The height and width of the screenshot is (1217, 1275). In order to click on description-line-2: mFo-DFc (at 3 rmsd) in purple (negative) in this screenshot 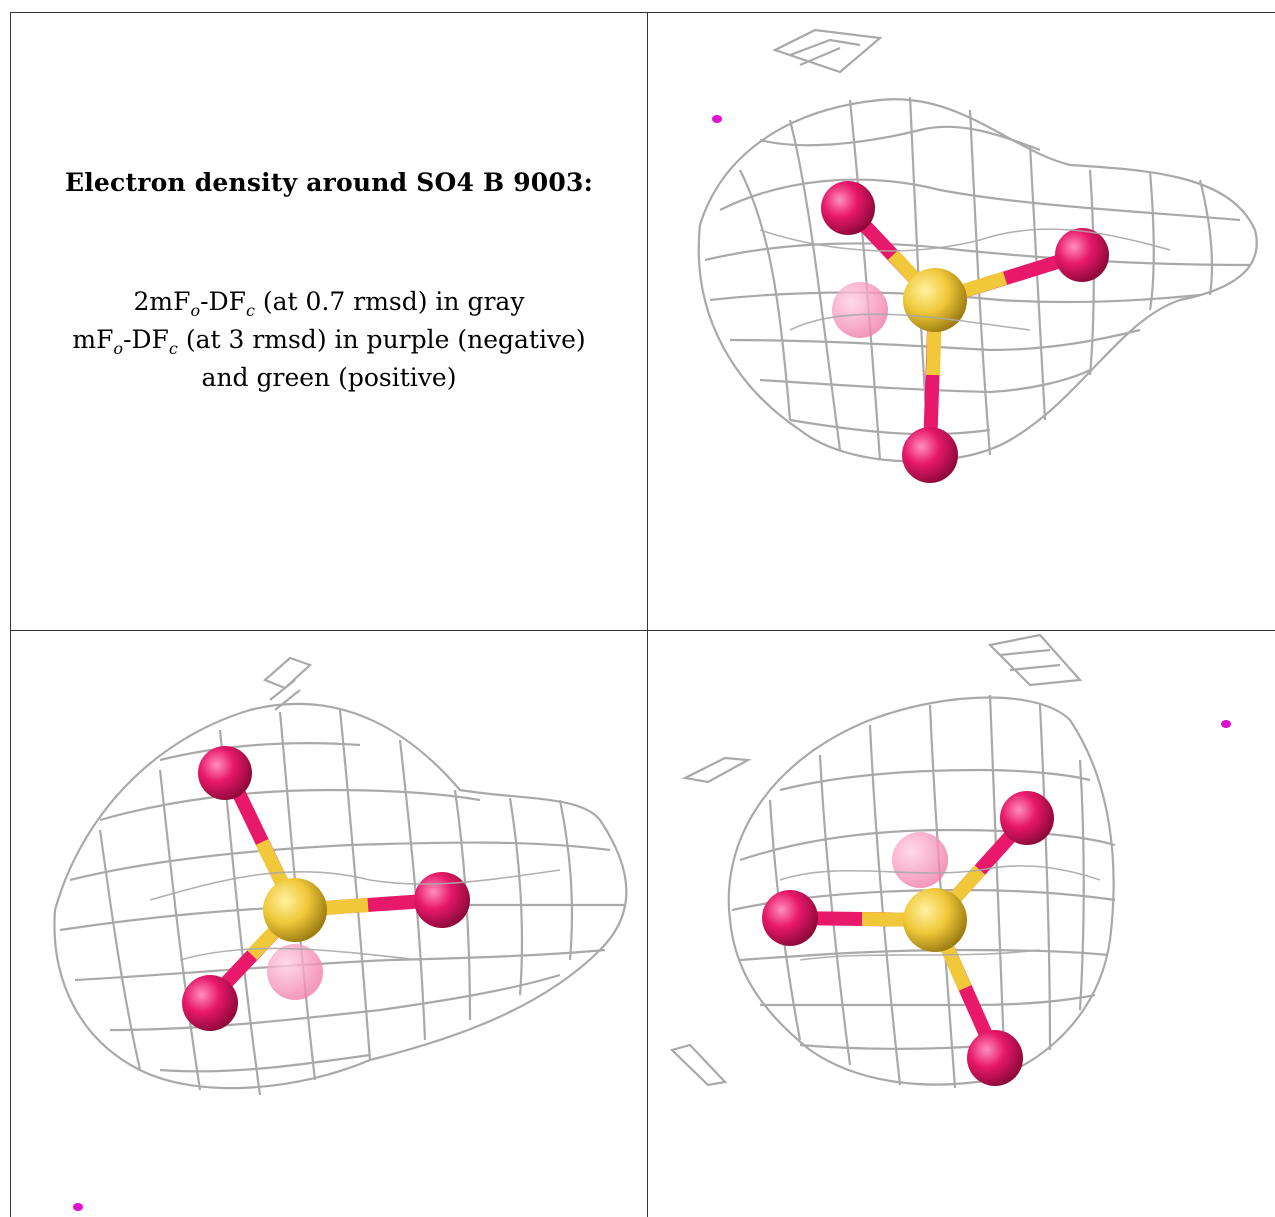, I will do `click(329, 341)`.